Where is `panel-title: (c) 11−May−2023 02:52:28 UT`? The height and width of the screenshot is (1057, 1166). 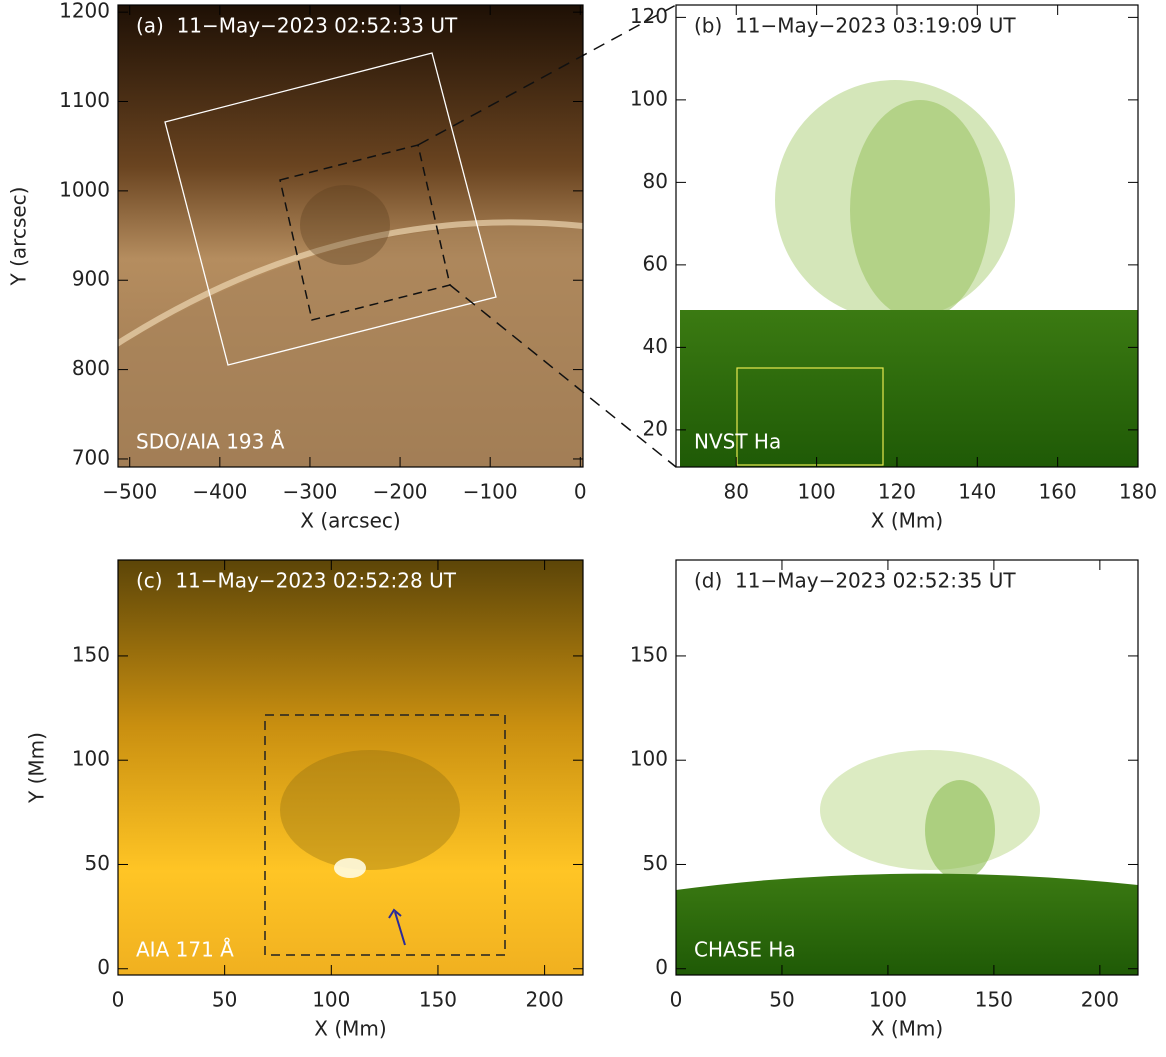
panel-title: (c) 11−May−2023 02:52:28 UT is located at coordinates (296, 581).